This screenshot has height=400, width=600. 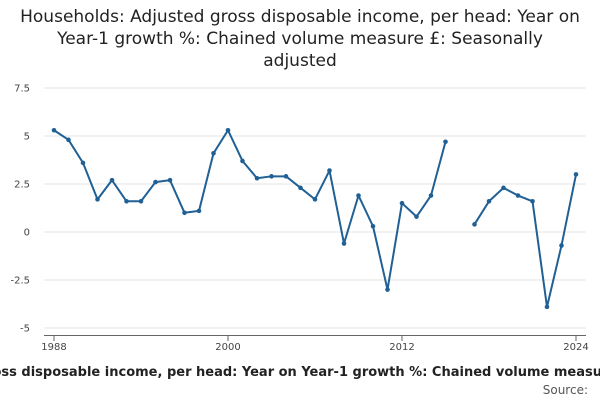 I want to click on y-tick-label: -5, so click(x=25, y=329).